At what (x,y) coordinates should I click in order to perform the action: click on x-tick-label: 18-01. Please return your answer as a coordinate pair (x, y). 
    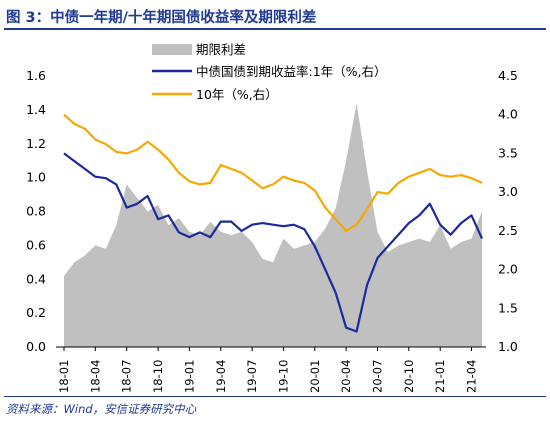
    Looking at the image, I should click on (64, 376).